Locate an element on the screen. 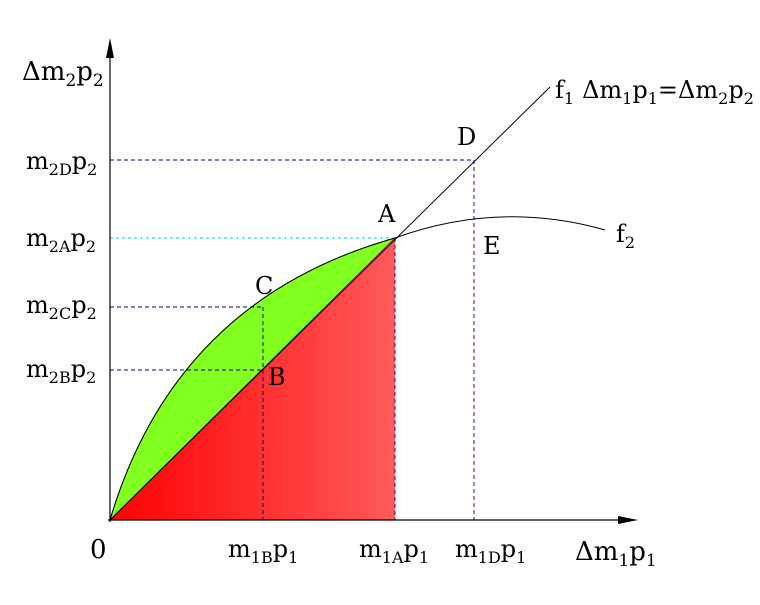  curve-label-f2: f2 is located at coordinates (625, 236).